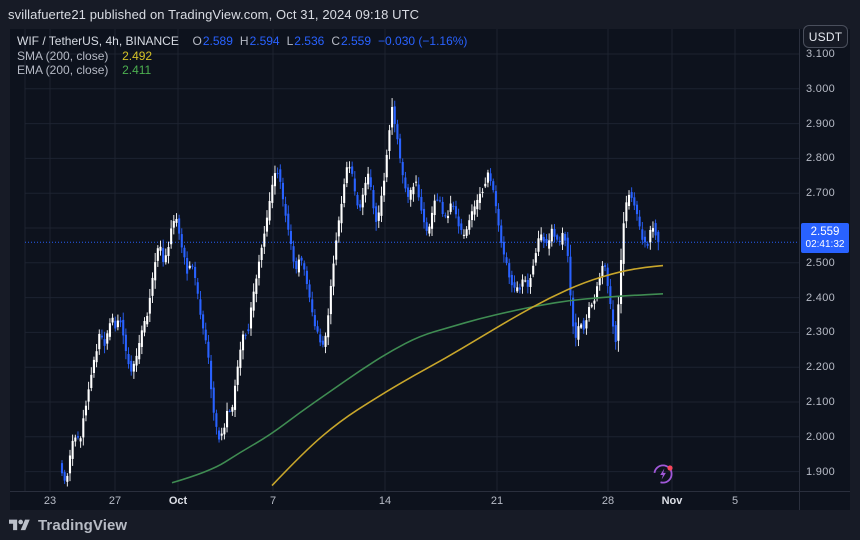  I want to click on price-tick-label: 2.800, so click(821, 158).